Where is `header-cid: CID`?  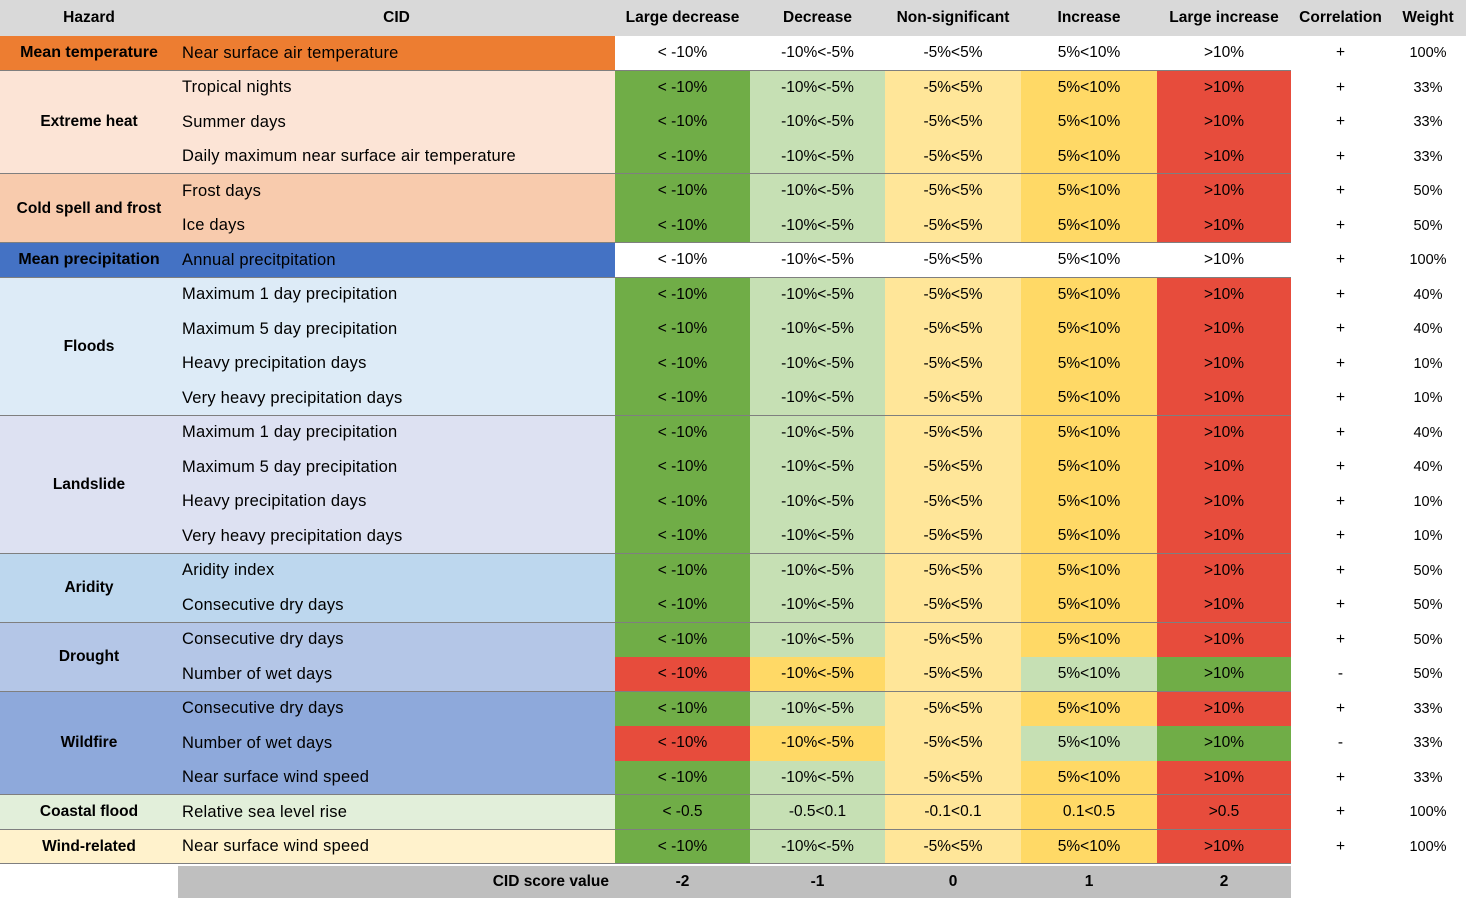
header-cid: CID is located at coordinates (396, 17).